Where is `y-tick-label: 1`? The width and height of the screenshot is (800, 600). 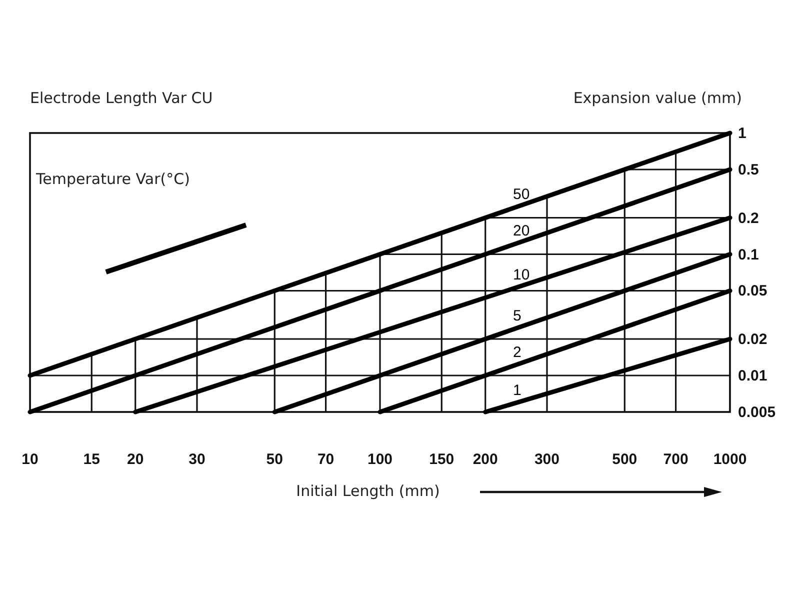 y-tick-label: 1 is located at coordinates (742, 133).